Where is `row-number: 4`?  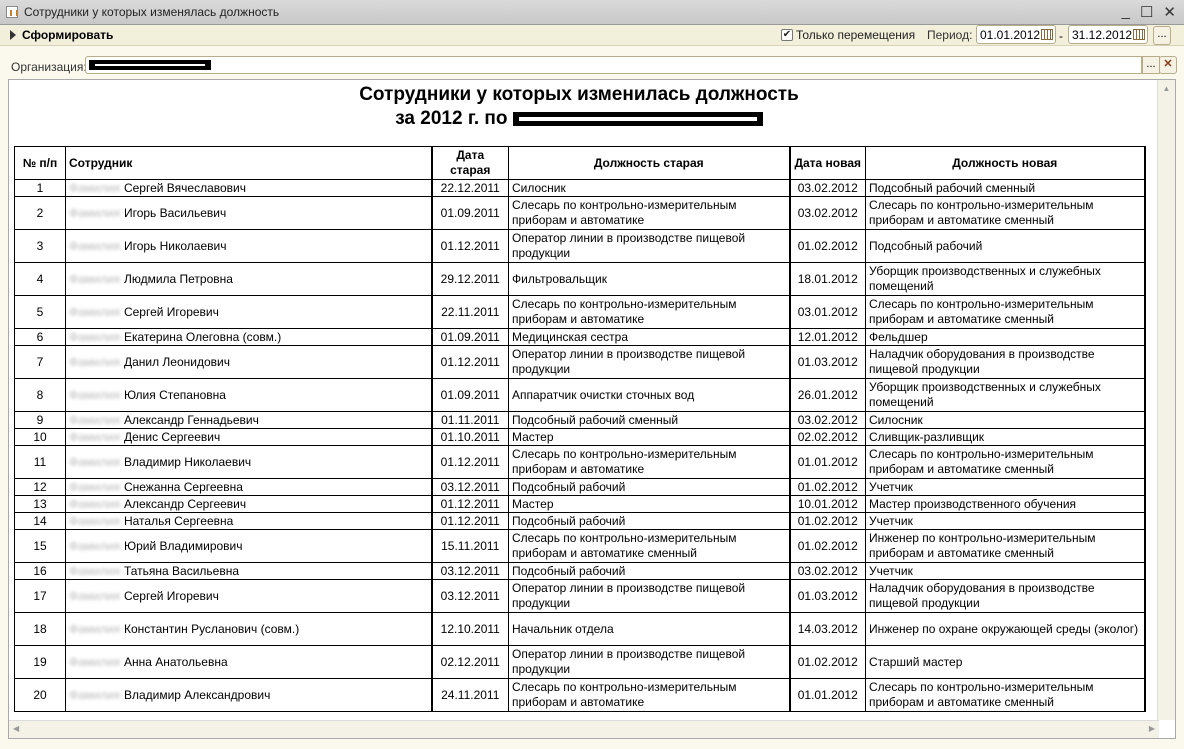 row-number: 4 is located at coordinates (40, 279).